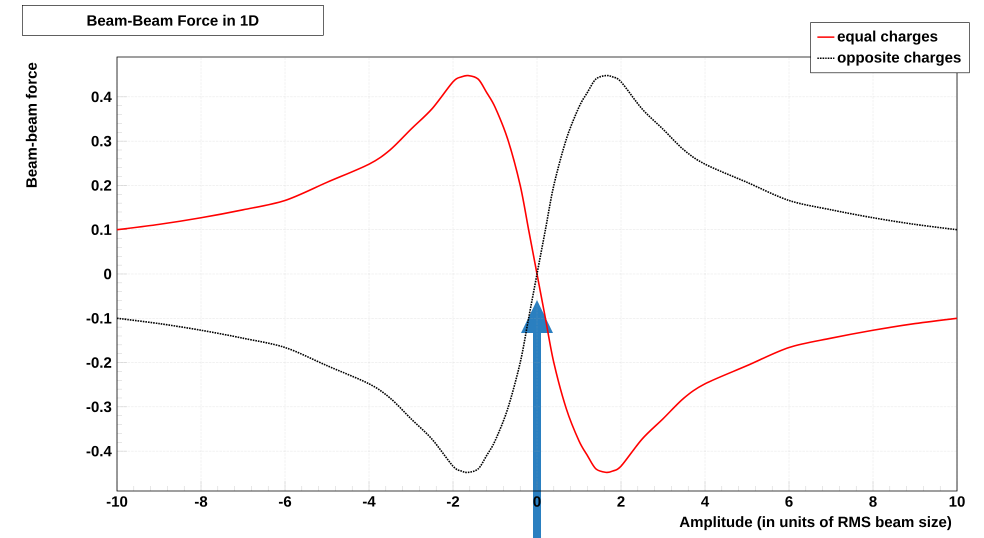 The width and height of the screenshot is (984, 538). I want to click on x-tick-label: 8, so click(873, 501).